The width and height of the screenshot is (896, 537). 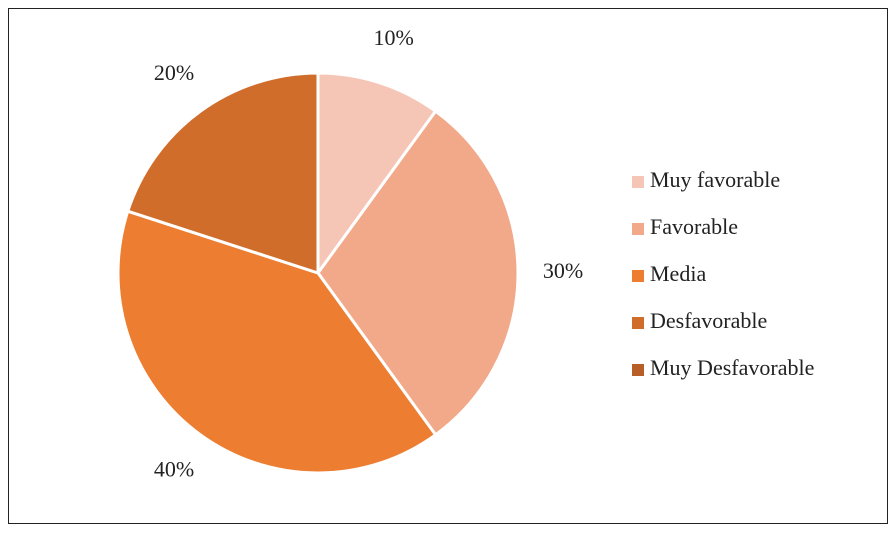 What do you see at coordinates (708, 320) in the screenshot?
I see `legend-label: Desfavorable` at bounding box center [708, 320].